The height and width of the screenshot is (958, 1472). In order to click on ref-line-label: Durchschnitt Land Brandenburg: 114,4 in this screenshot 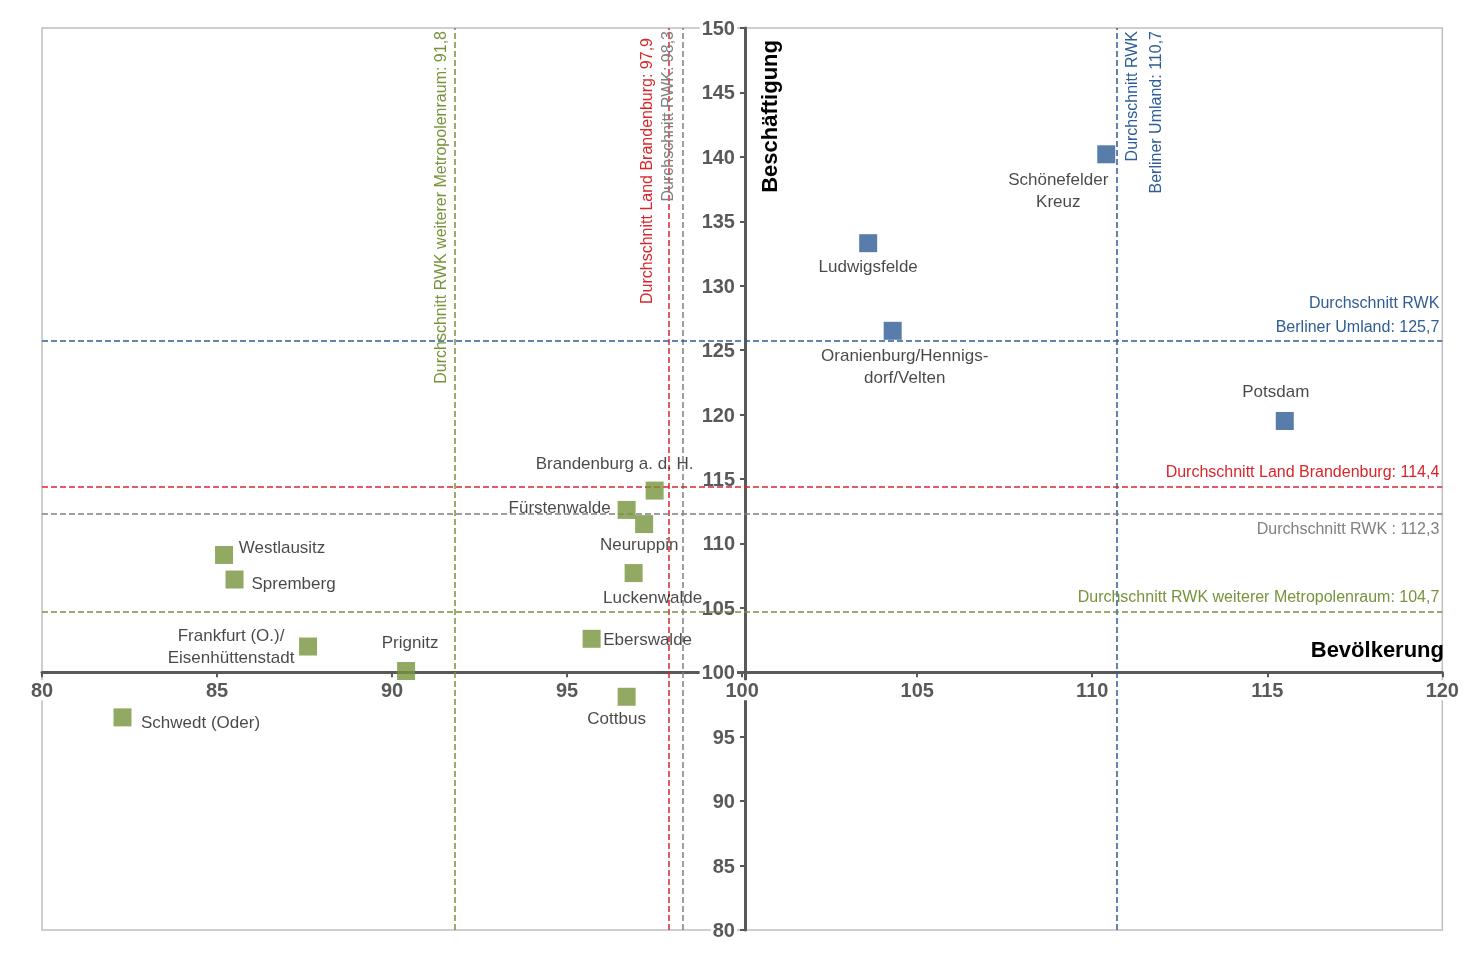, I will do `click(1302, 472)`.